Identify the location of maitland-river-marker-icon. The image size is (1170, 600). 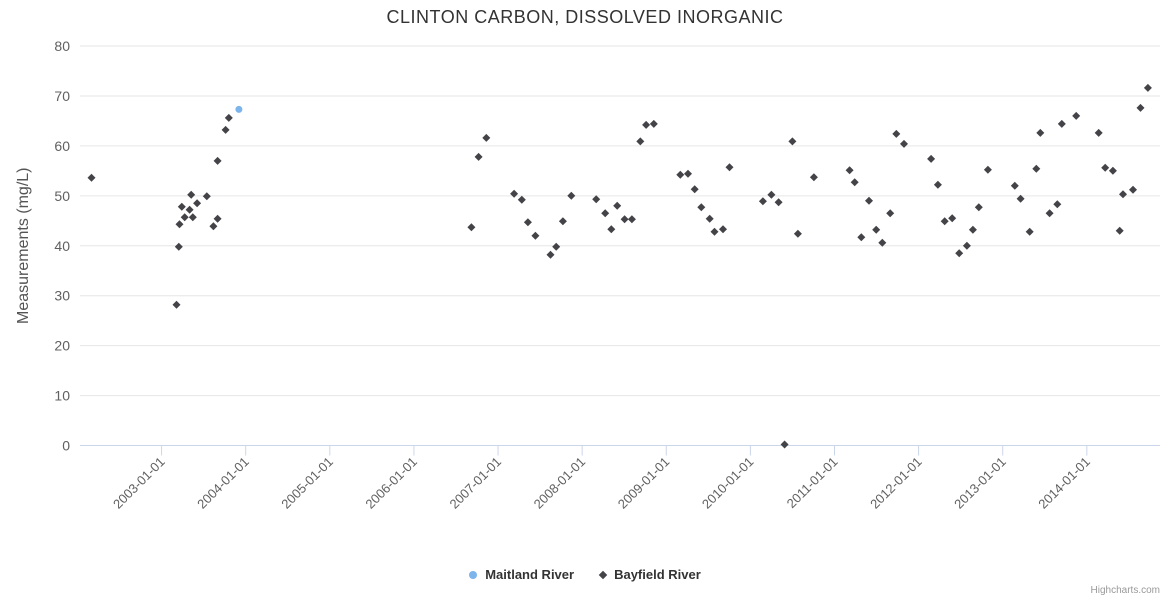
(473, 574).